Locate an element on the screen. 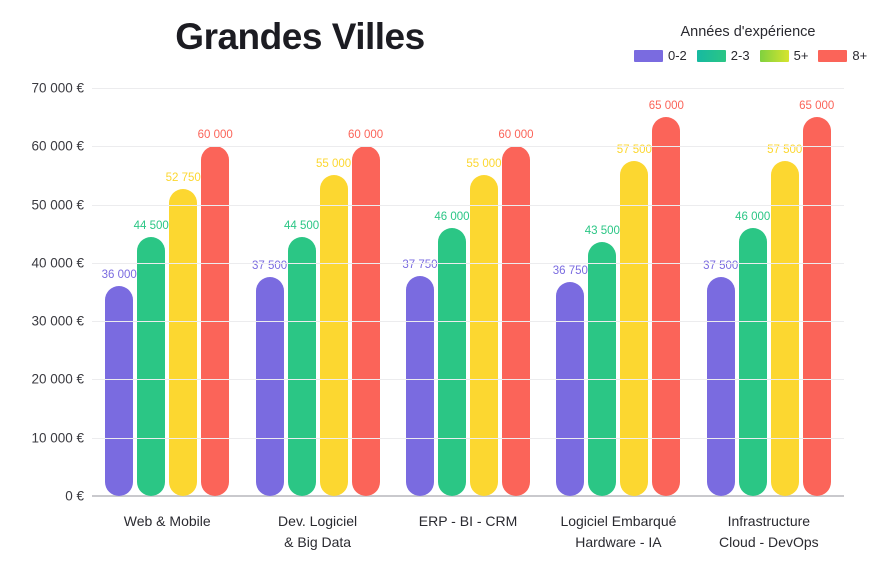 Image resolution: width=872 pixels, height=574 pixels. bar-value-label: 37 750 is located at coordinates (420, 264).